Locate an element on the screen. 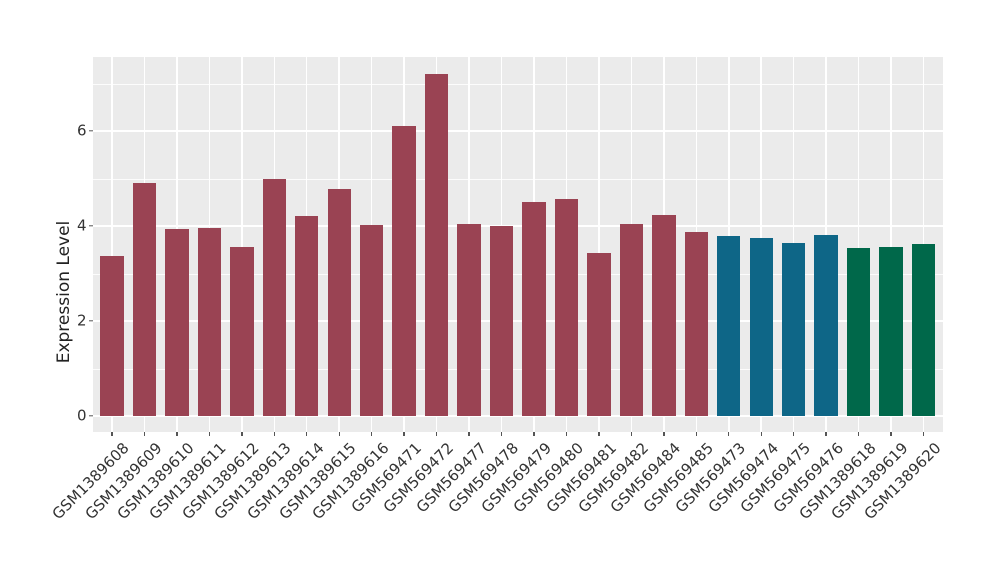 Image resolution: width=1000 pixels, height=580 pixels. bar-GSM569472 is located at coordinates (436, 244).